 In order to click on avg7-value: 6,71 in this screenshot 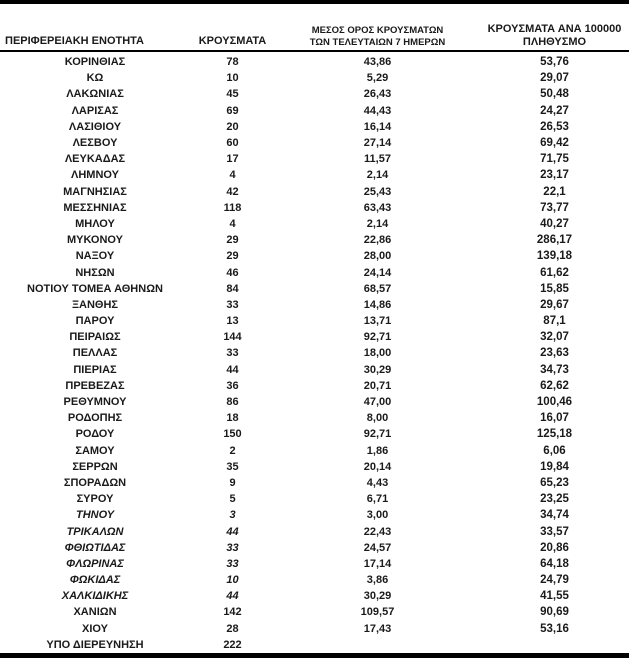, I will do `click(377, 499)`.